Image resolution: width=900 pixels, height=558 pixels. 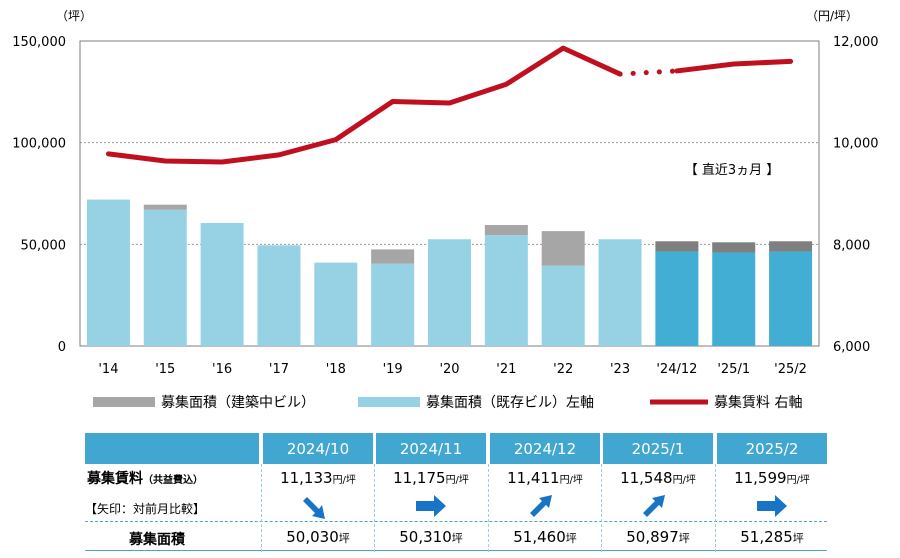 What do you see at coordinates (238, 402) in the screenshot?
I see `legend-under-construction-label: 募集面積（建築中ビル）` at bounding box center [238, 402].